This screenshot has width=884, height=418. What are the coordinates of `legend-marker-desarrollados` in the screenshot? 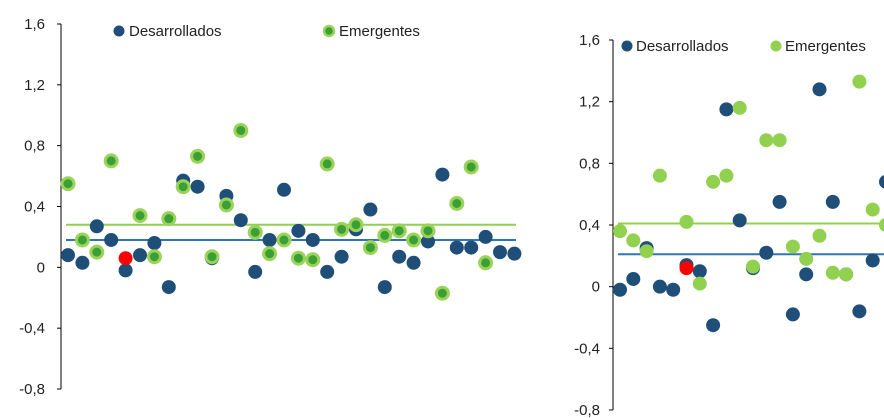 It's located at (627, 46).